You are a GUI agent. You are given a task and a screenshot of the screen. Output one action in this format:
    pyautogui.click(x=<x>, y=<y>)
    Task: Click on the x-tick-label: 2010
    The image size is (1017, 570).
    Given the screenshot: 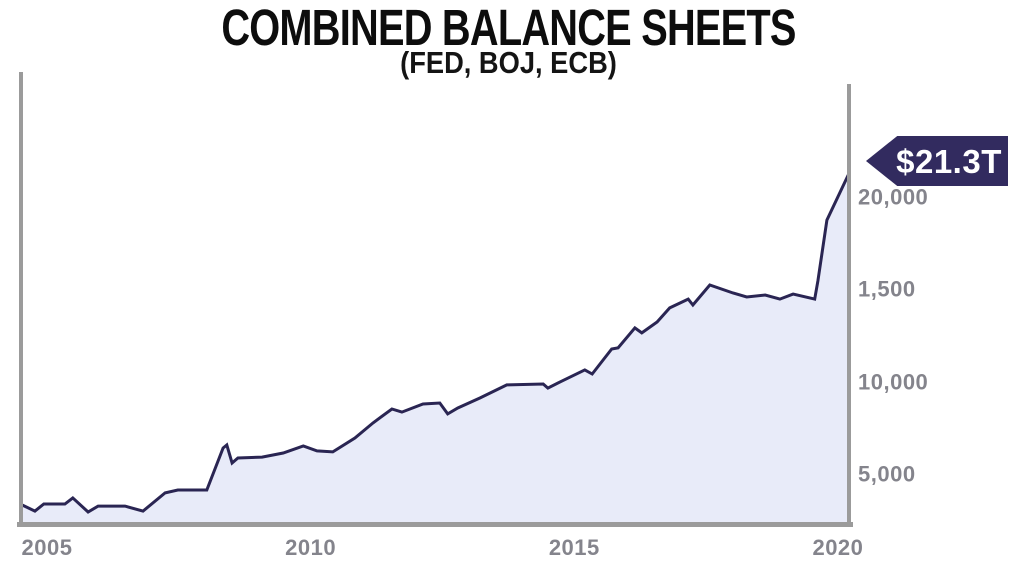 What is the action you would take?
    pyautogui.click(x=311, y=547)
    